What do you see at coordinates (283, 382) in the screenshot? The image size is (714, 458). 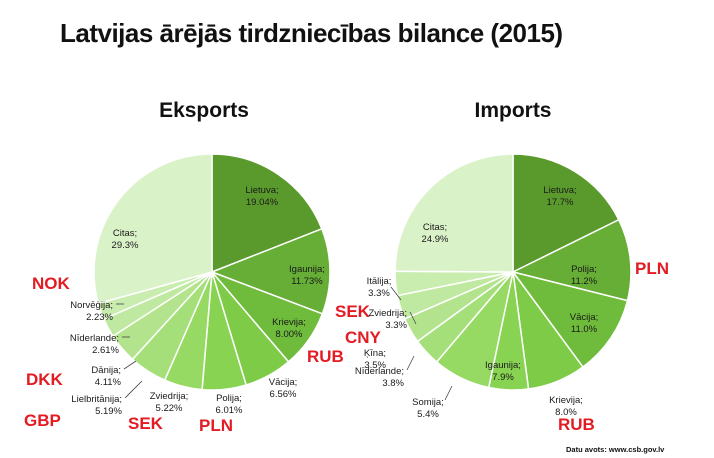 I see `eksports-label-vacija: Vācija;` at bounding box center [283, 382].